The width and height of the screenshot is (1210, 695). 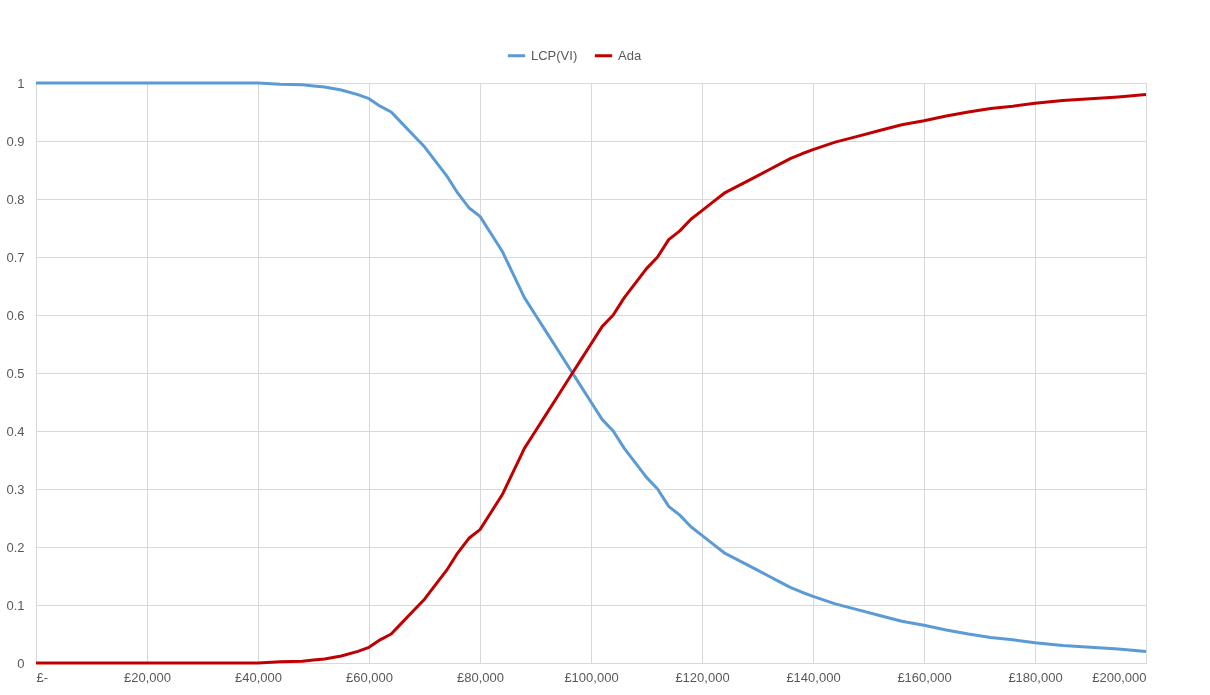 What do you see at coordinates (42, 677) in the screenshot?
I see `x-tick-label: £-` at bounding box center [42, 677].